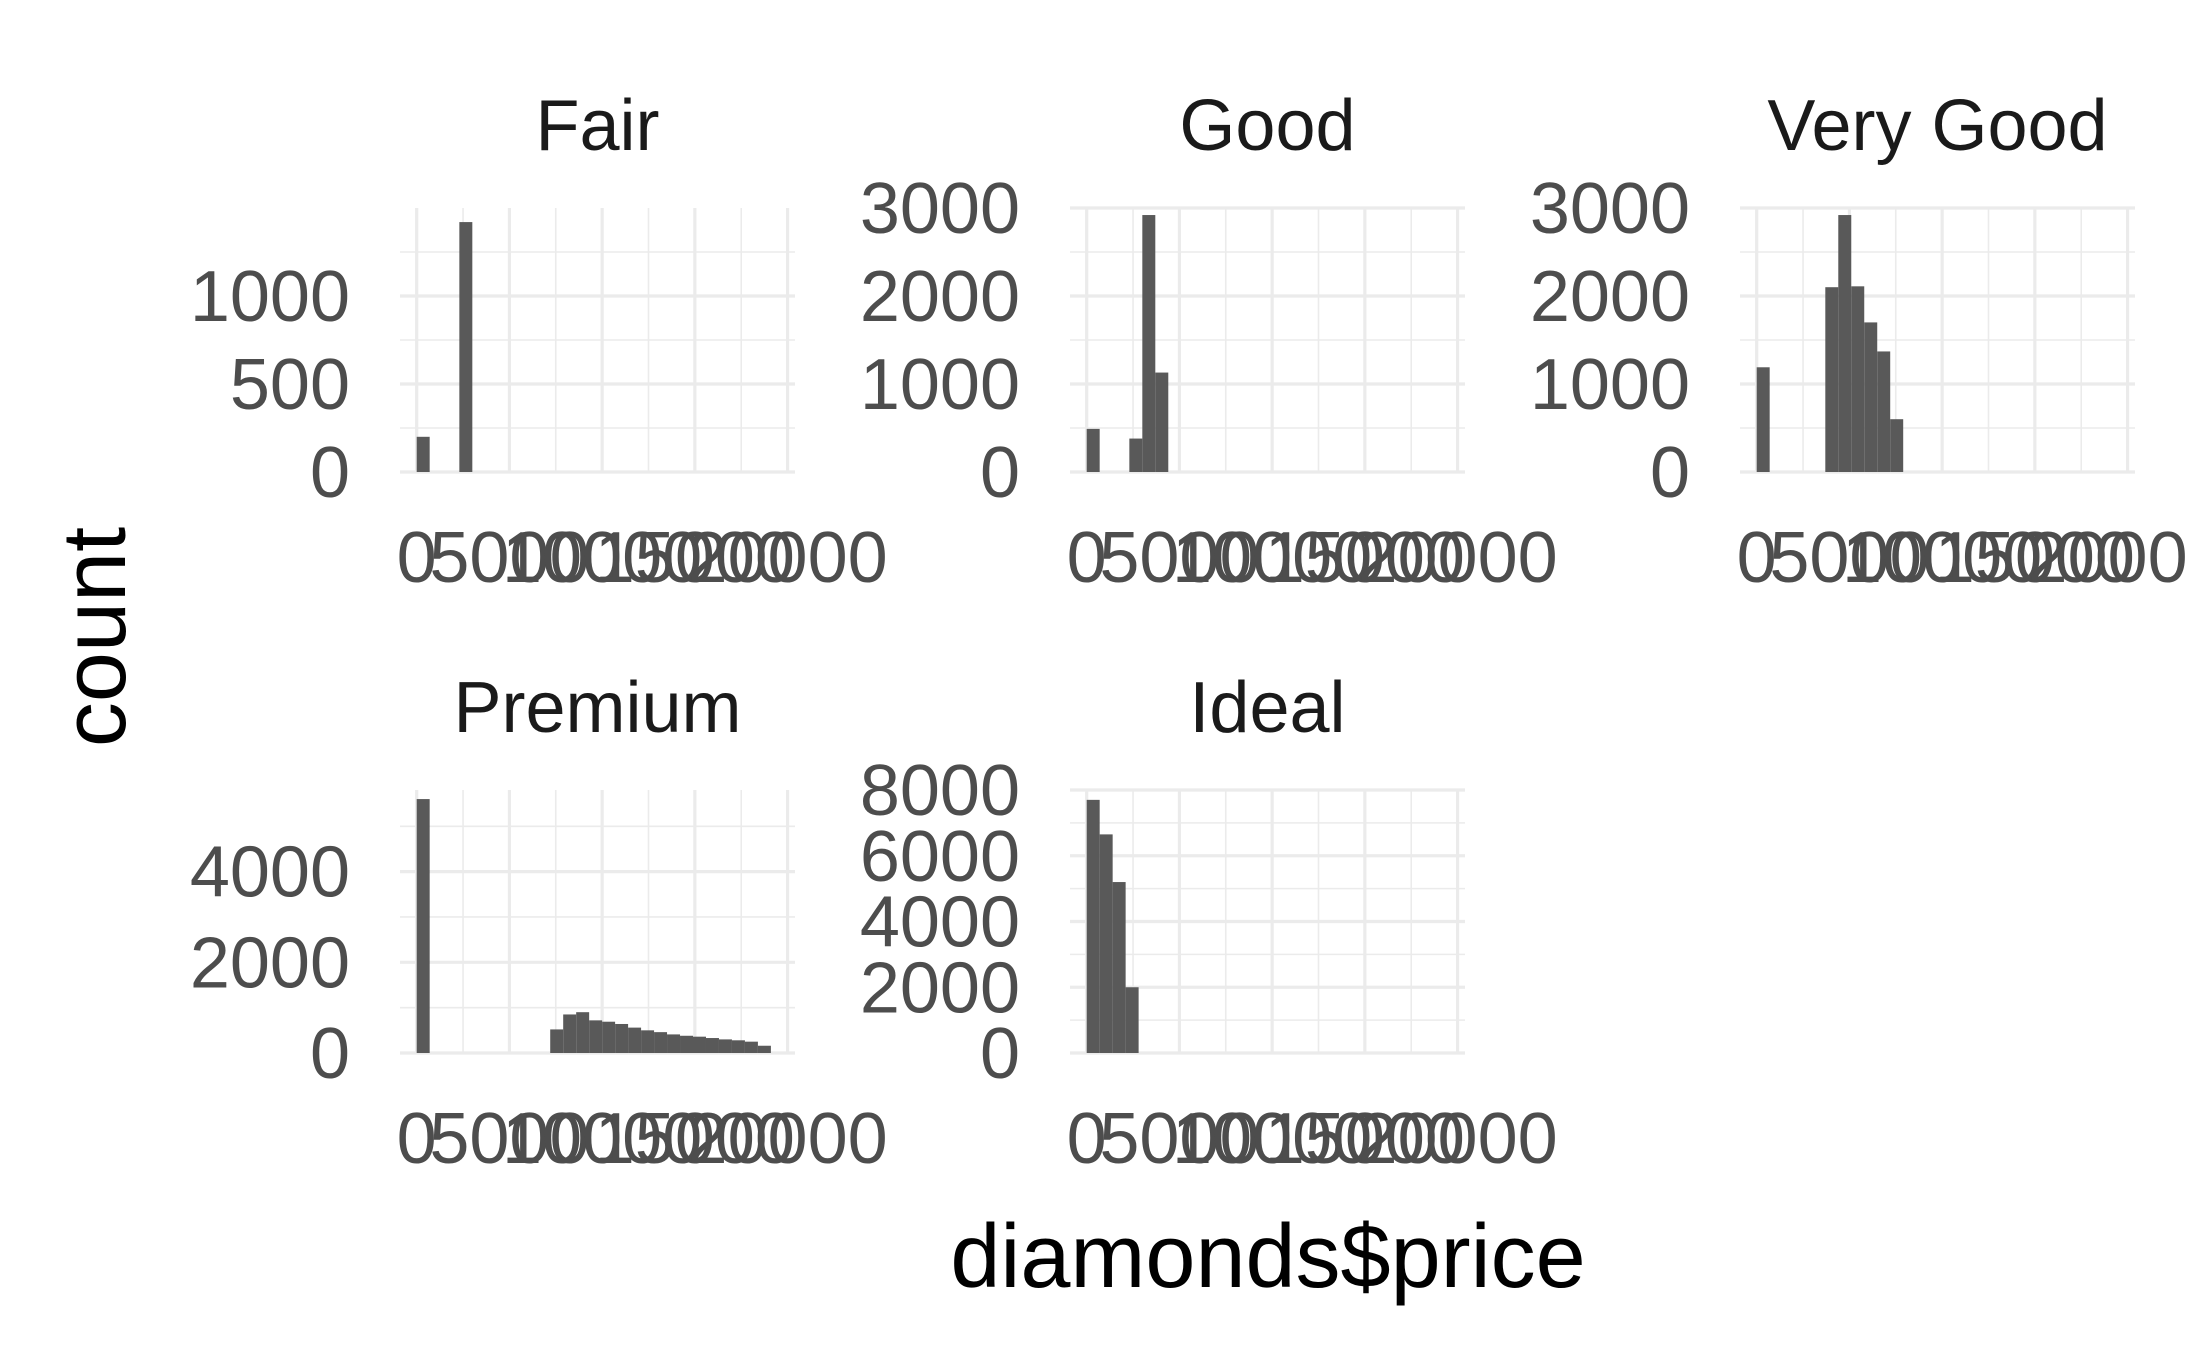 This screenshot has width=2187, height=1350. Describe the element at coordinates (290, 385) in the screenshot. I see `y-tick-label: 500` at that location.